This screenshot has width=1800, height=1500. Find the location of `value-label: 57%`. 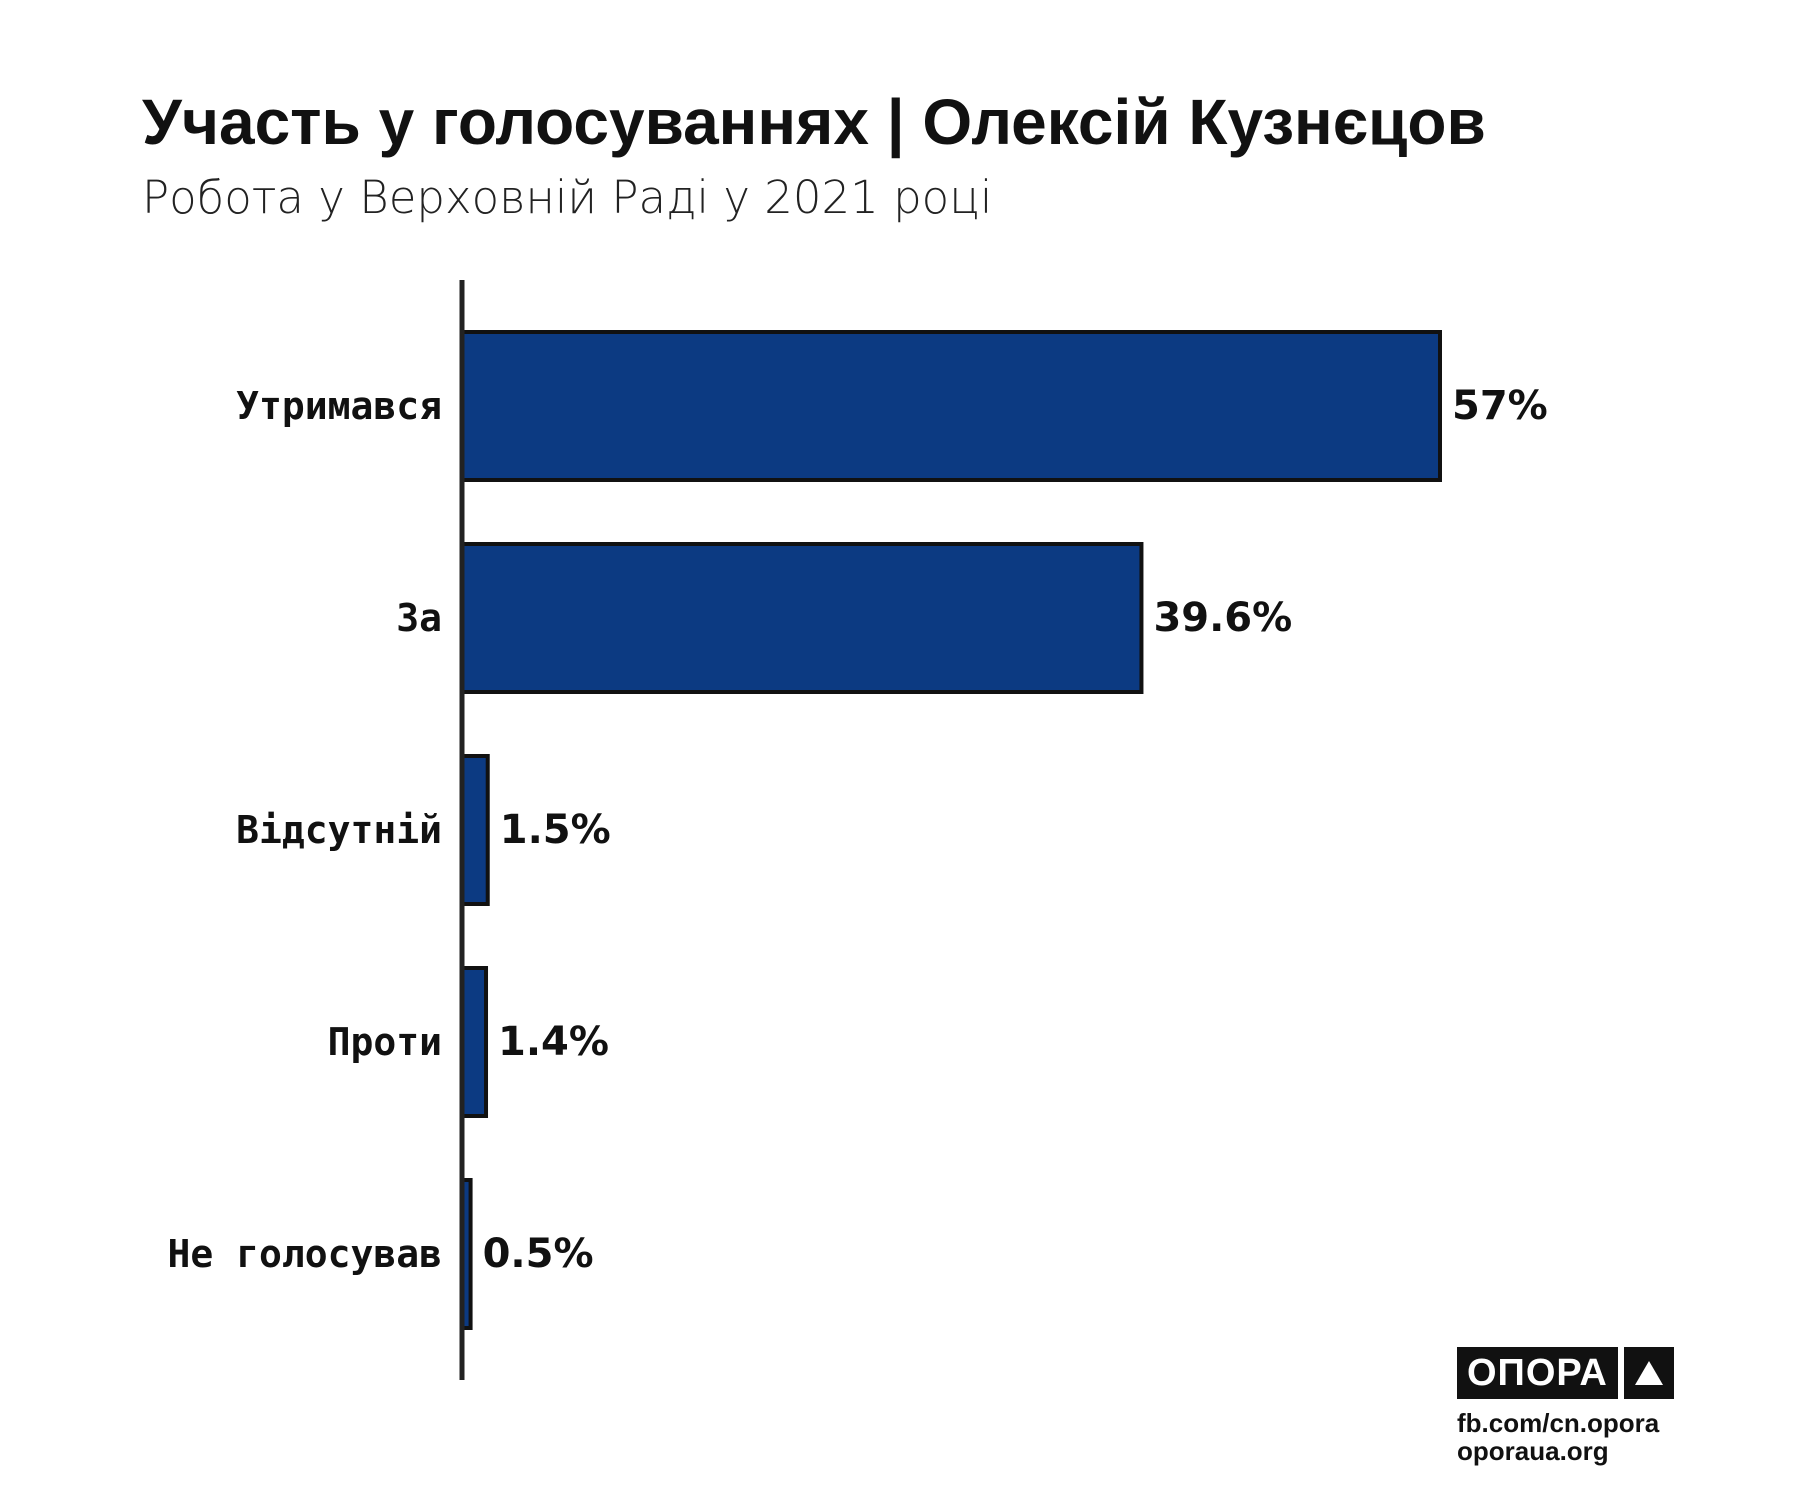

value-label: 57% is located at coordinates (1500, 406).